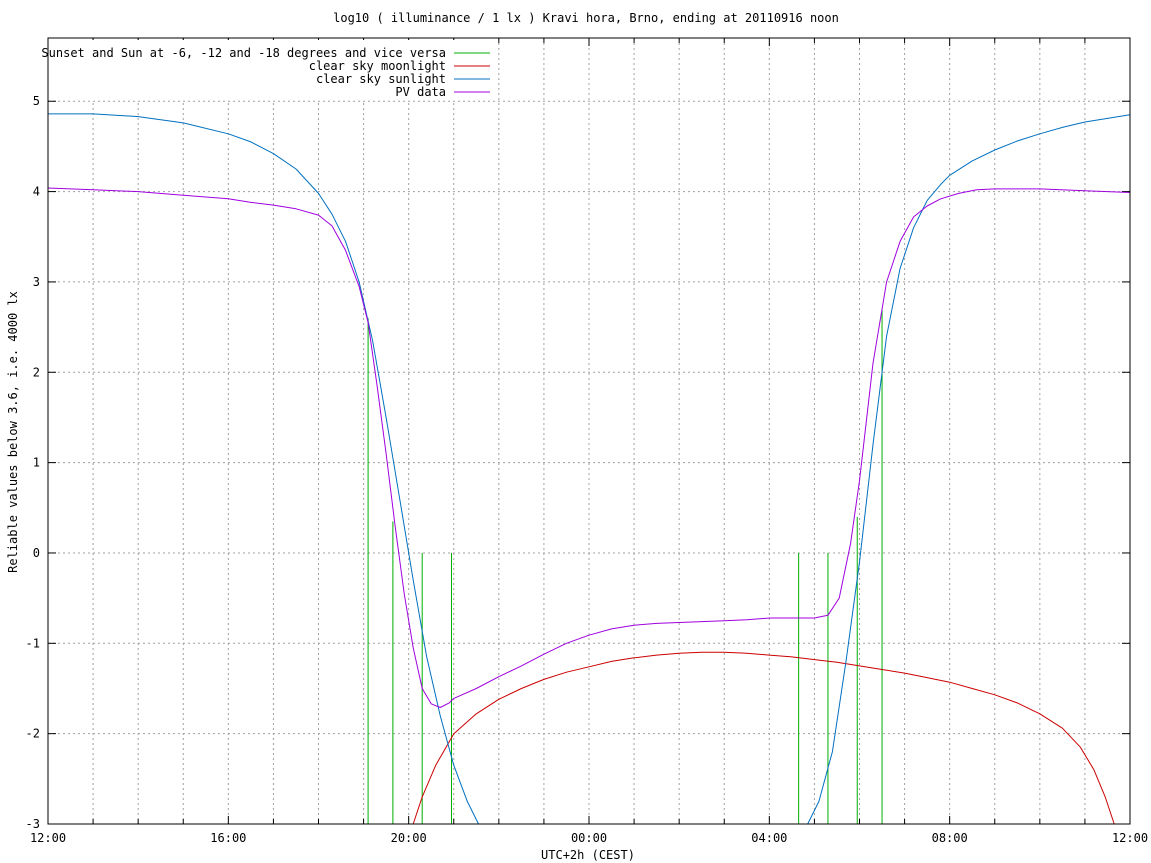 This screenshot has width=1151, height=863. What do you see at coordinates (377, 66) in the screenshot?
I see `legend-label: clear sky moonlight` at bounding box center [377, 66].